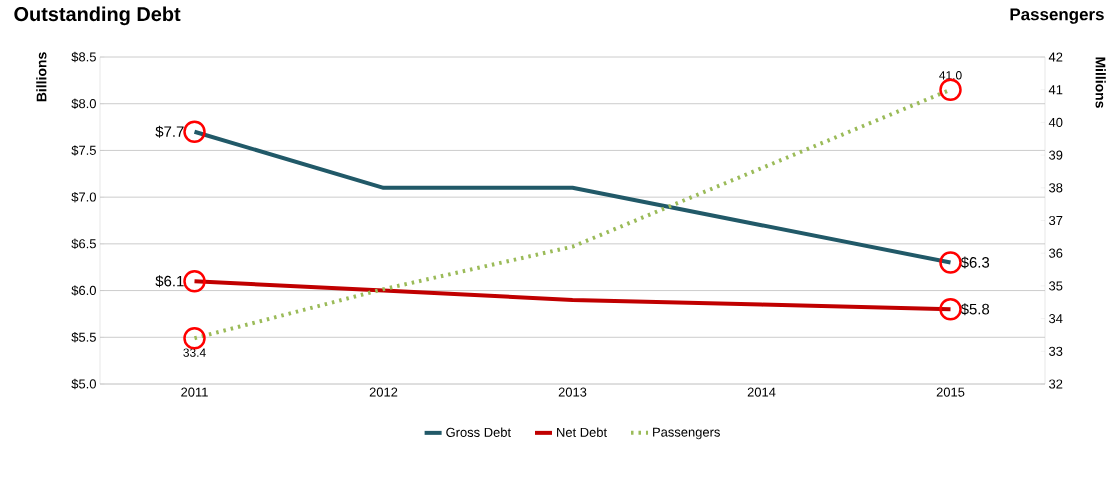 The width and height of the screenshot is (1115, 483). What do you see at coordinates (83, 150) in the screenshot?
I see `y-tick-label: $7.5` at bounding box center [83, 150].